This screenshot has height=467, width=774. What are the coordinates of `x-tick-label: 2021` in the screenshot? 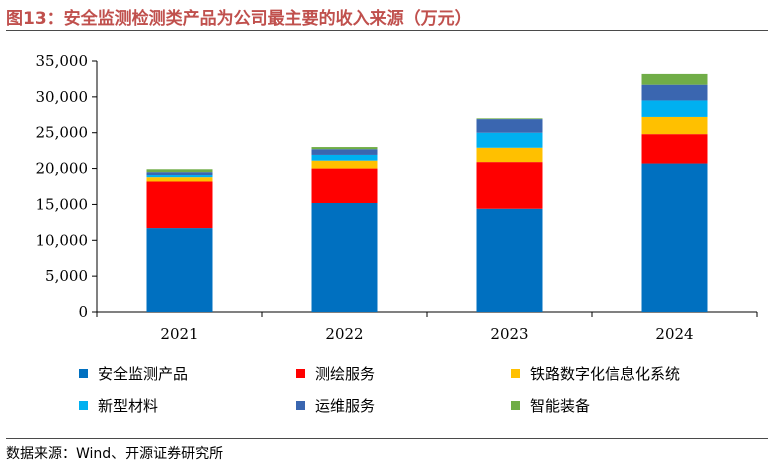 It's located at (179, 334).